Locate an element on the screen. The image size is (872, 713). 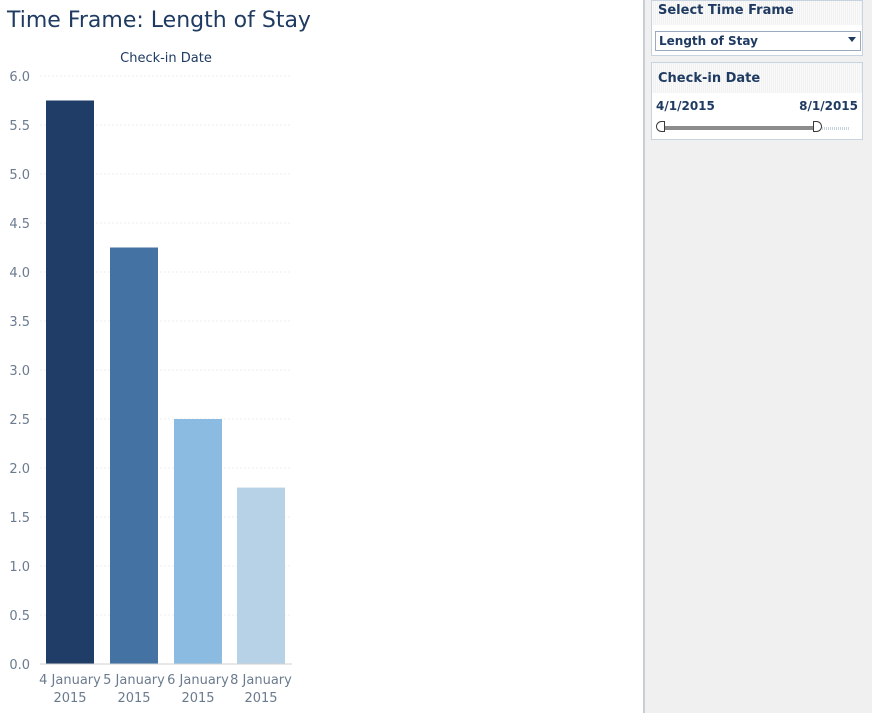
x-tick-label: 5 January 2015 is located at coordinates (134, 689).